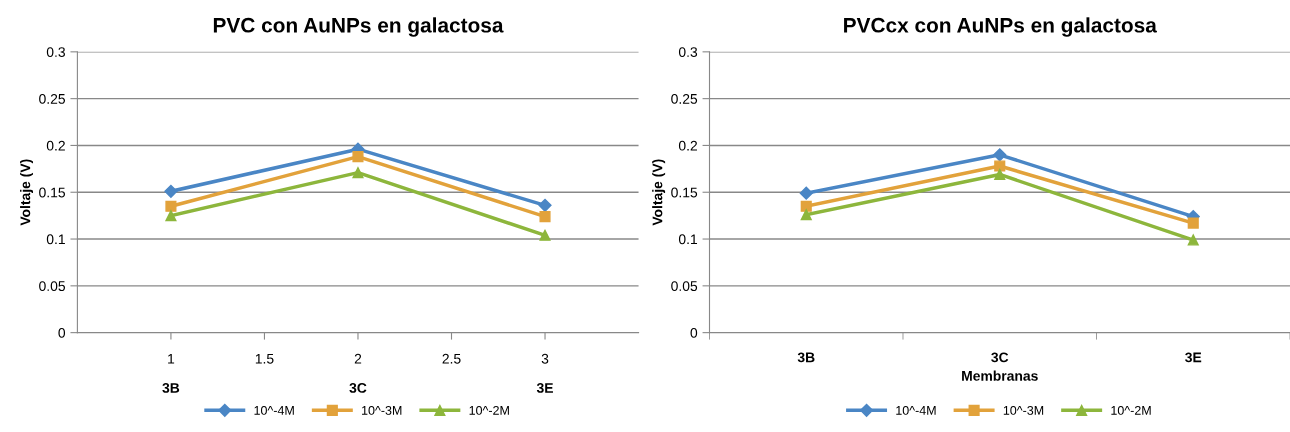 The width and height of the screenshot is (1290, 432). What do you see at coordinates (358, 358) in the screenshot?
I see `x-tick-label: 2` at bounding box center [358, 358].